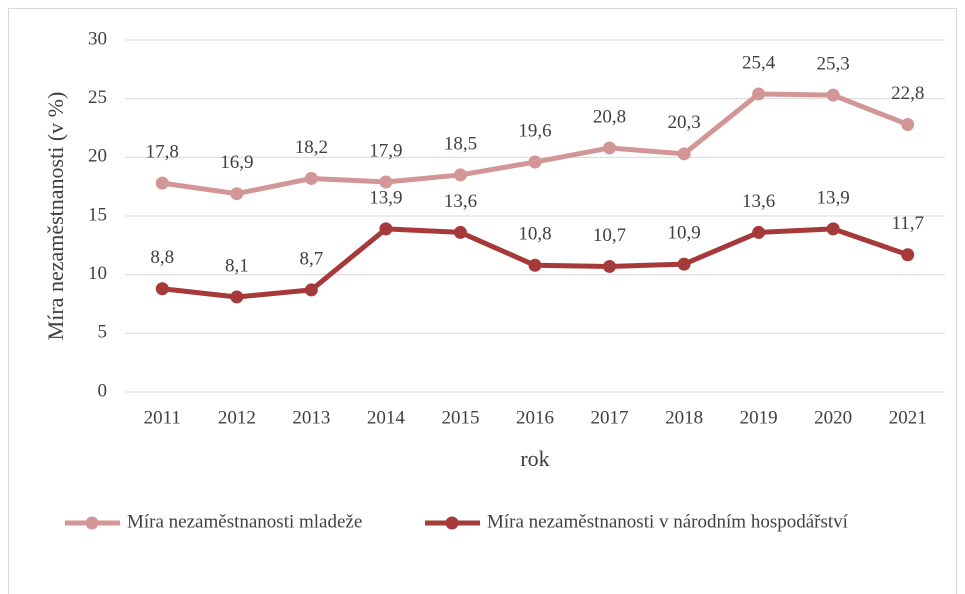  What do you see at coordinates (103, 390) in the screenshot?
I see `y-tick-label: 0` at bounding box center [103, 390].